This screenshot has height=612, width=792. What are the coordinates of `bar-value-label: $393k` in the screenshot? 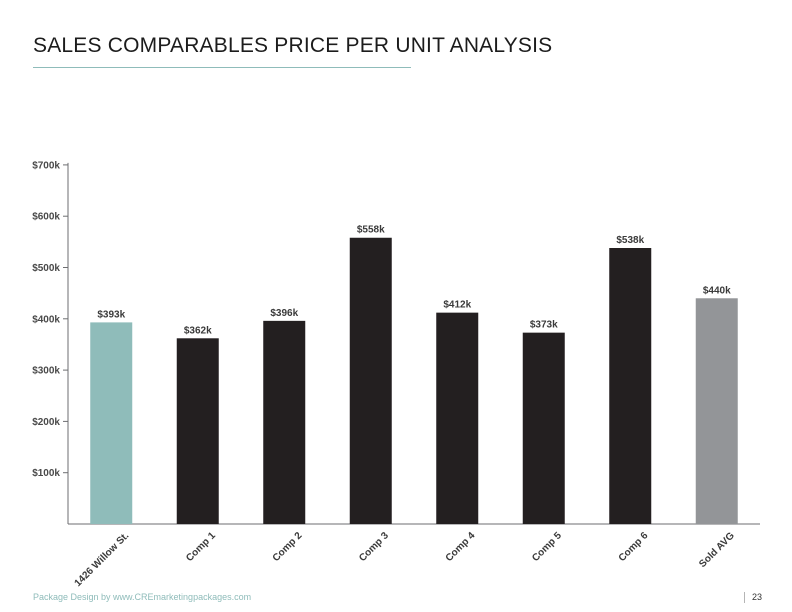 It's located at (111, 314).